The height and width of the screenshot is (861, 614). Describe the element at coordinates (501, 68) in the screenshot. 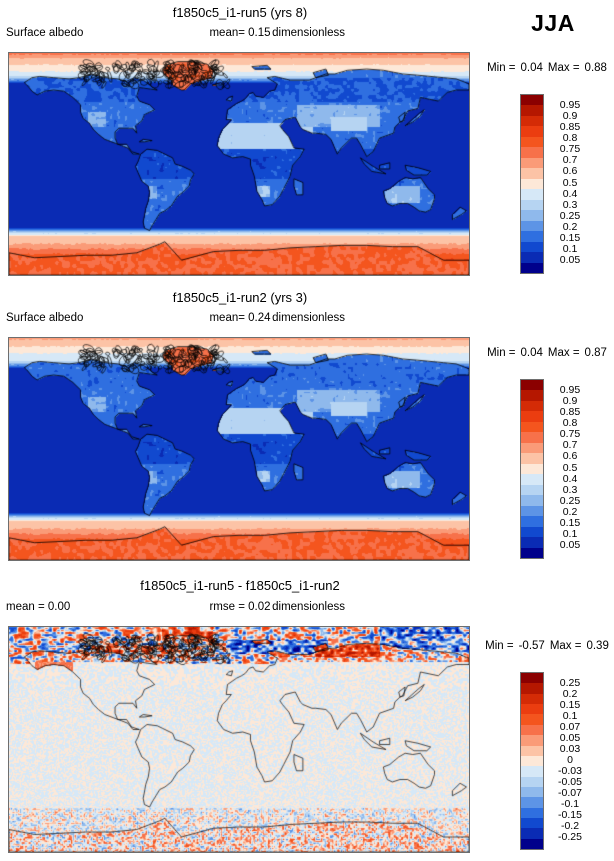

I see `panel-run5-min-label: Min =` at that location.